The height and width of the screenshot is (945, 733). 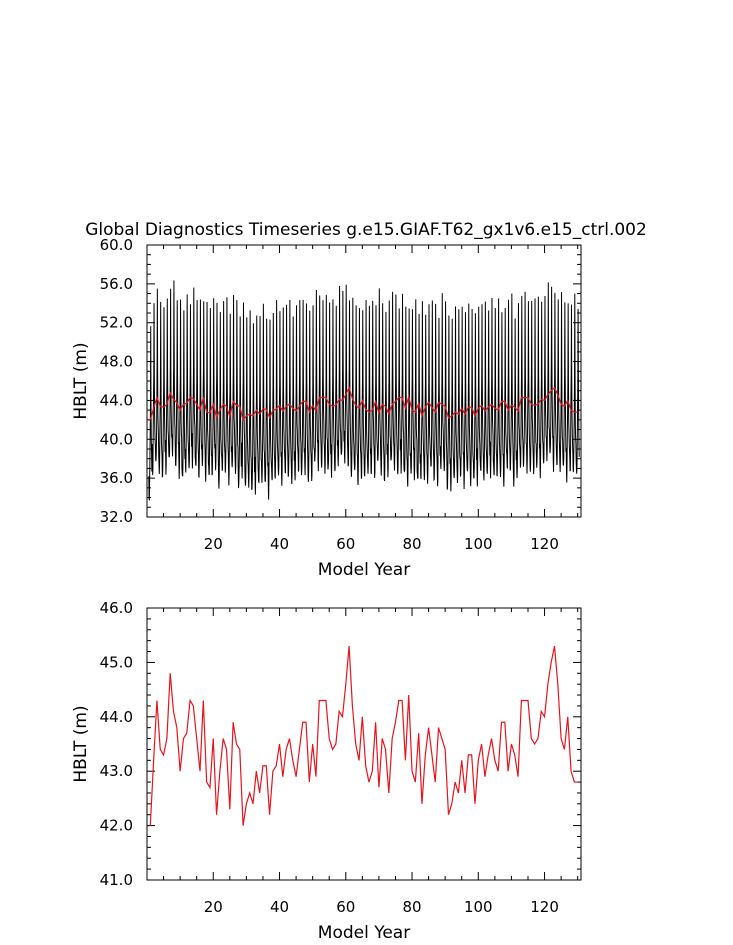 I want to click on bottom-x-tick-label: 100, so click(x=478, y=907).